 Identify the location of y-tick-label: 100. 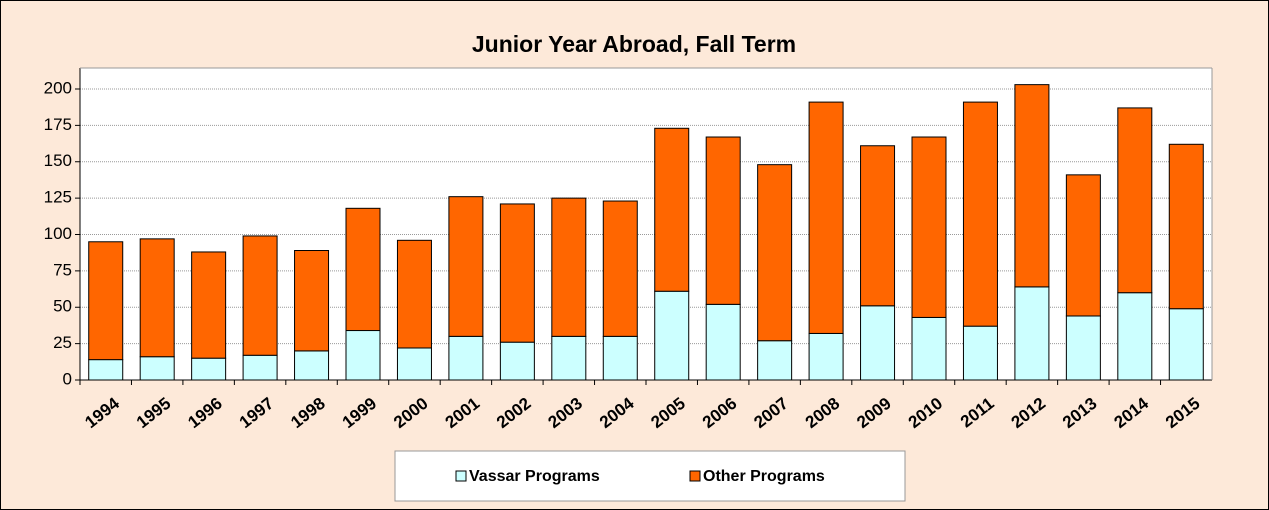
(58, 233).